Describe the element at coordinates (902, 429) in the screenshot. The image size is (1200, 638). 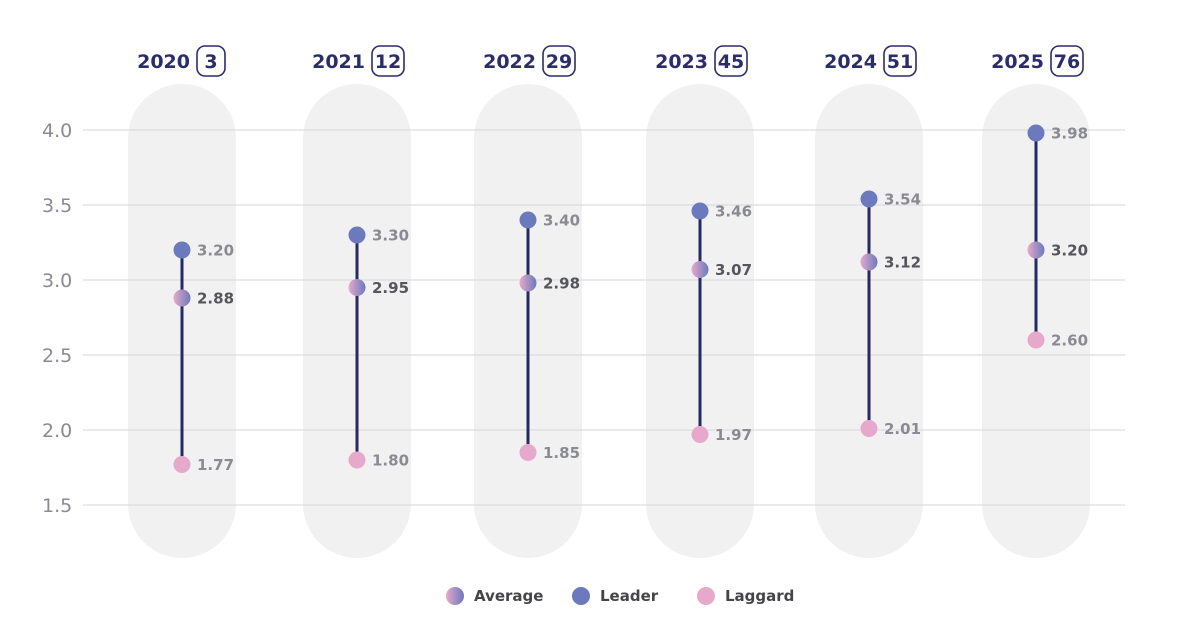
I see `laggard-value-label: 2.01` at that location.